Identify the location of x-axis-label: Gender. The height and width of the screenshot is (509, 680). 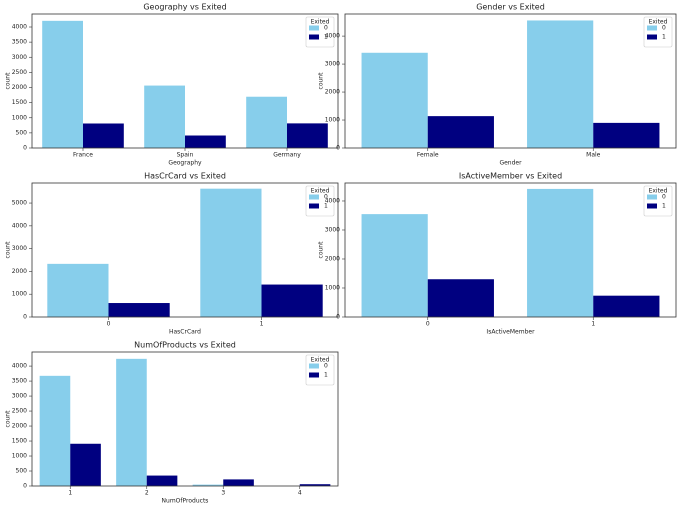
(510, 163).